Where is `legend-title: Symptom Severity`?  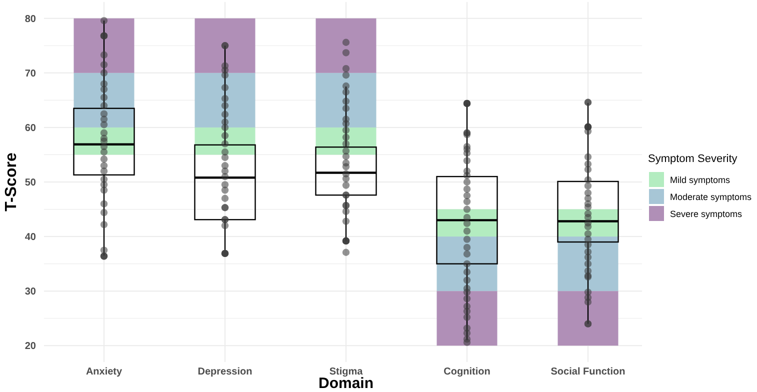 legend-title: Symptom Severity is located at coordinates (693, 159).